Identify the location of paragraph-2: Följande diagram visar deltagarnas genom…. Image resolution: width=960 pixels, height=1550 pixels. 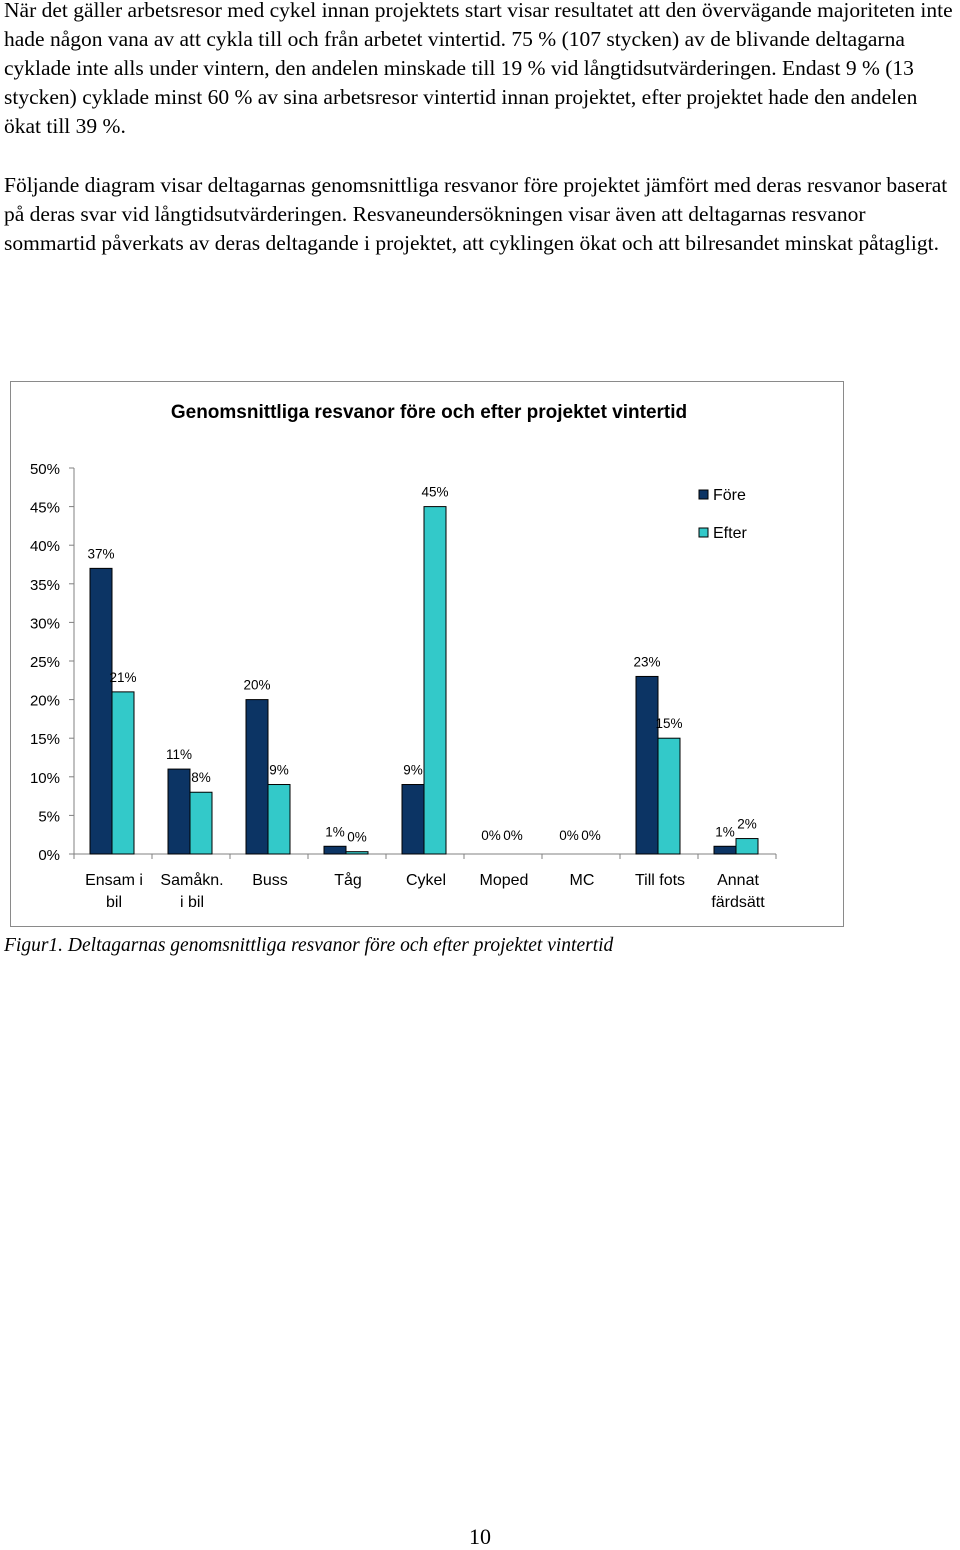
(476, 214).